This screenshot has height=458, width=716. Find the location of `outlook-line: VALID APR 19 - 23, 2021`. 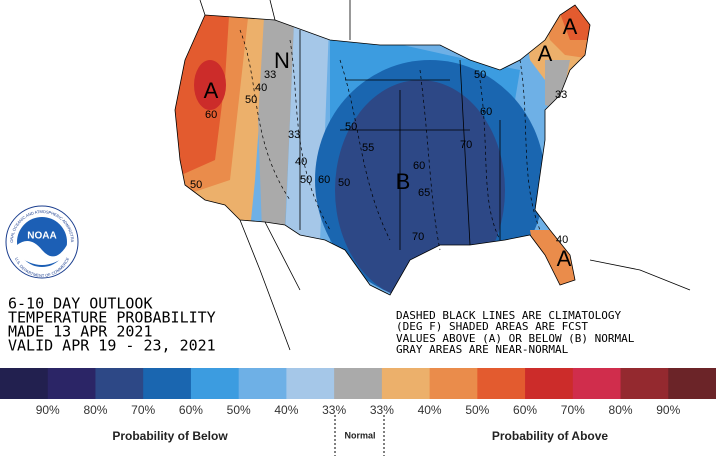

outlook-line: VALID APR 19 - 23, 2021 is located at coordinates (112, 346).